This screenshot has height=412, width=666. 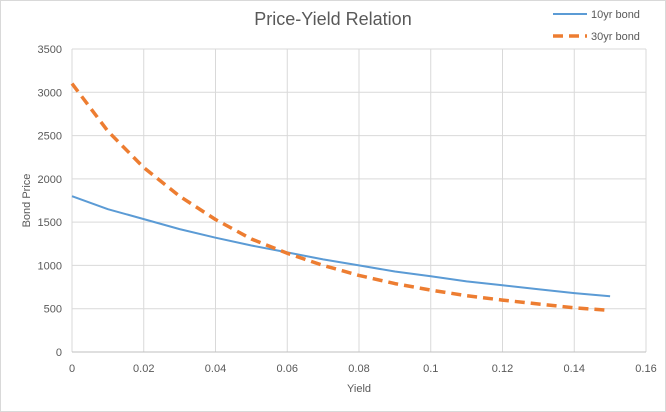 I want to click on x-tick-label: 0.08, so click(x=358, y=369).